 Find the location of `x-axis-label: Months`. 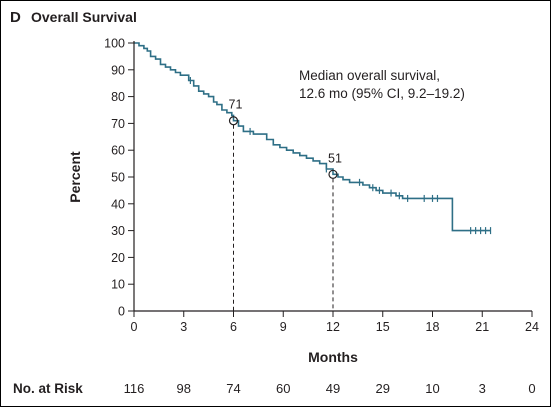

x-axis-label: Months is located at coordinates (333, 357).